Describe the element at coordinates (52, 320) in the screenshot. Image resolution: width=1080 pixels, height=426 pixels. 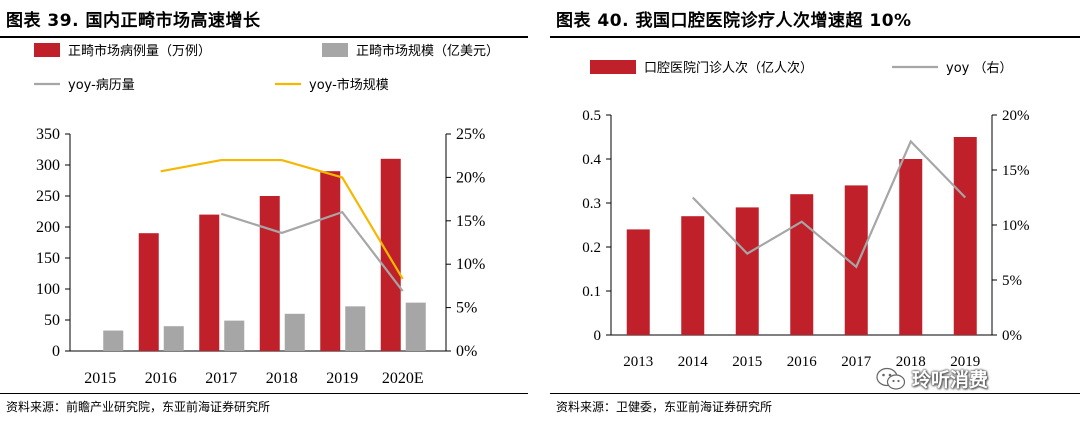
I see `left-tick-label: 50` at that location.